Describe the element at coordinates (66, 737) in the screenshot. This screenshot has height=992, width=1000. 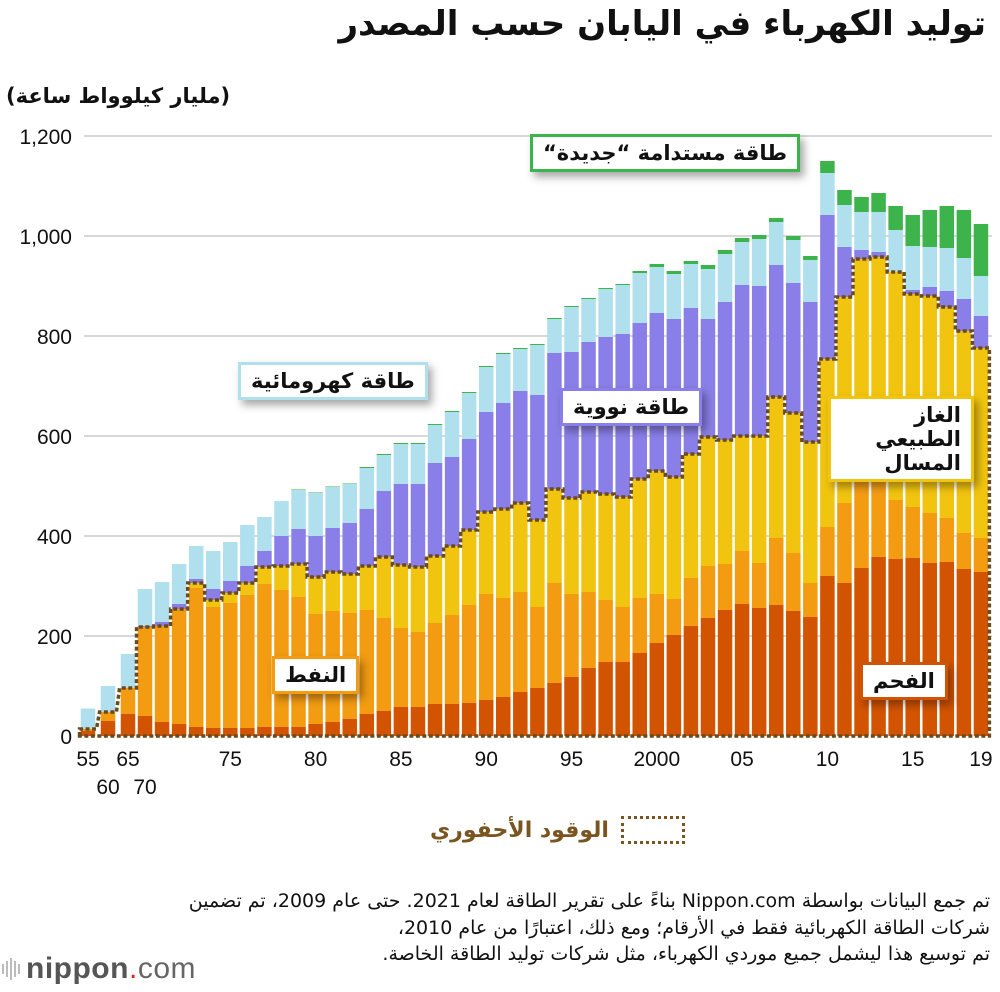
I see `y-tick-label: 0` at that location.